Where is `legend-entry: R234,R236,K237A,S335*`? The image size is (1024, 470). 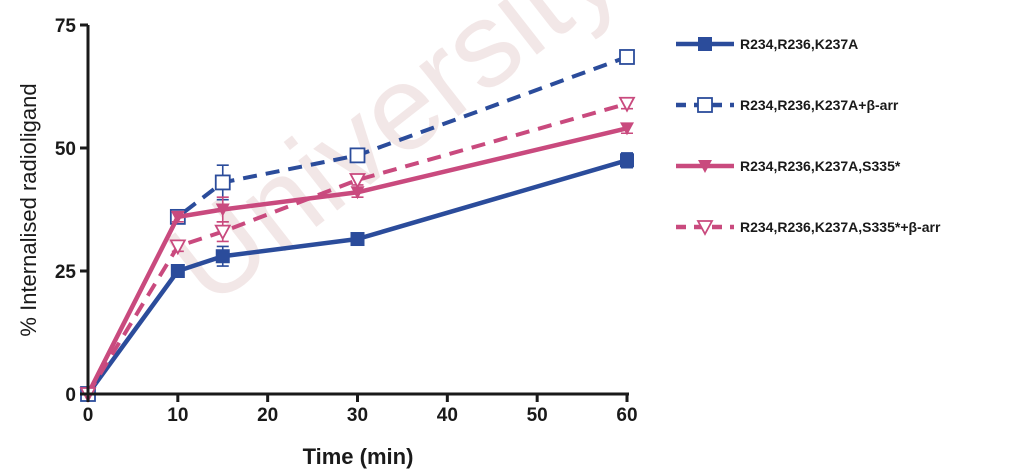 legend-entry: R234,R236,K237A,S335* is located at coordinates (788, 166).